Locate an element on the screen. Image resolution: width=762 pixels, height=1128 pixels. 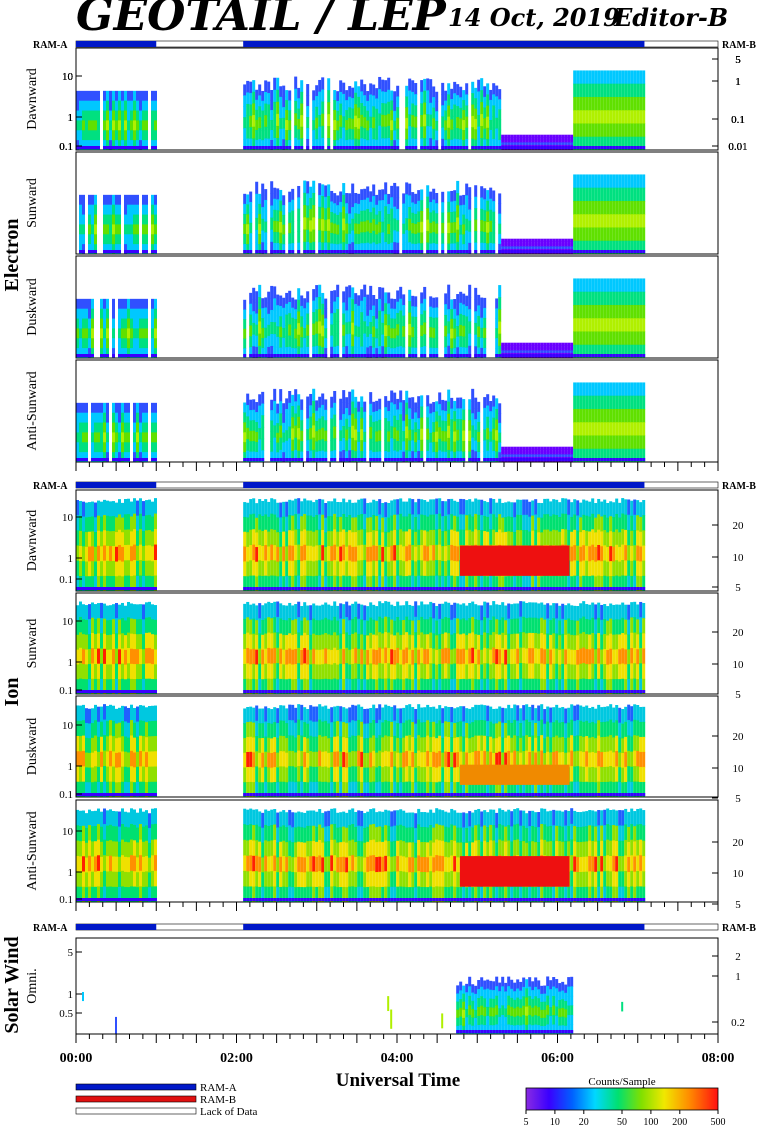
colorbar-ticks: 5 10 20 50 100 200 500 is located at coordinates (625, 1119).